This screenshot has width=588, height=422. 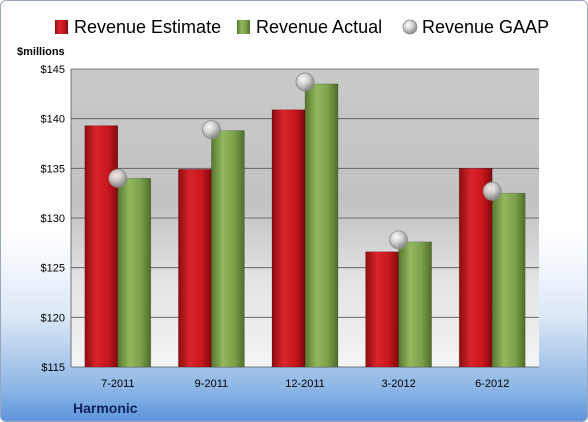 What do you see at coordinates (53, 269) in the screenshot?
I see `y-tick-label: $125` at bounding box center [53, 269].